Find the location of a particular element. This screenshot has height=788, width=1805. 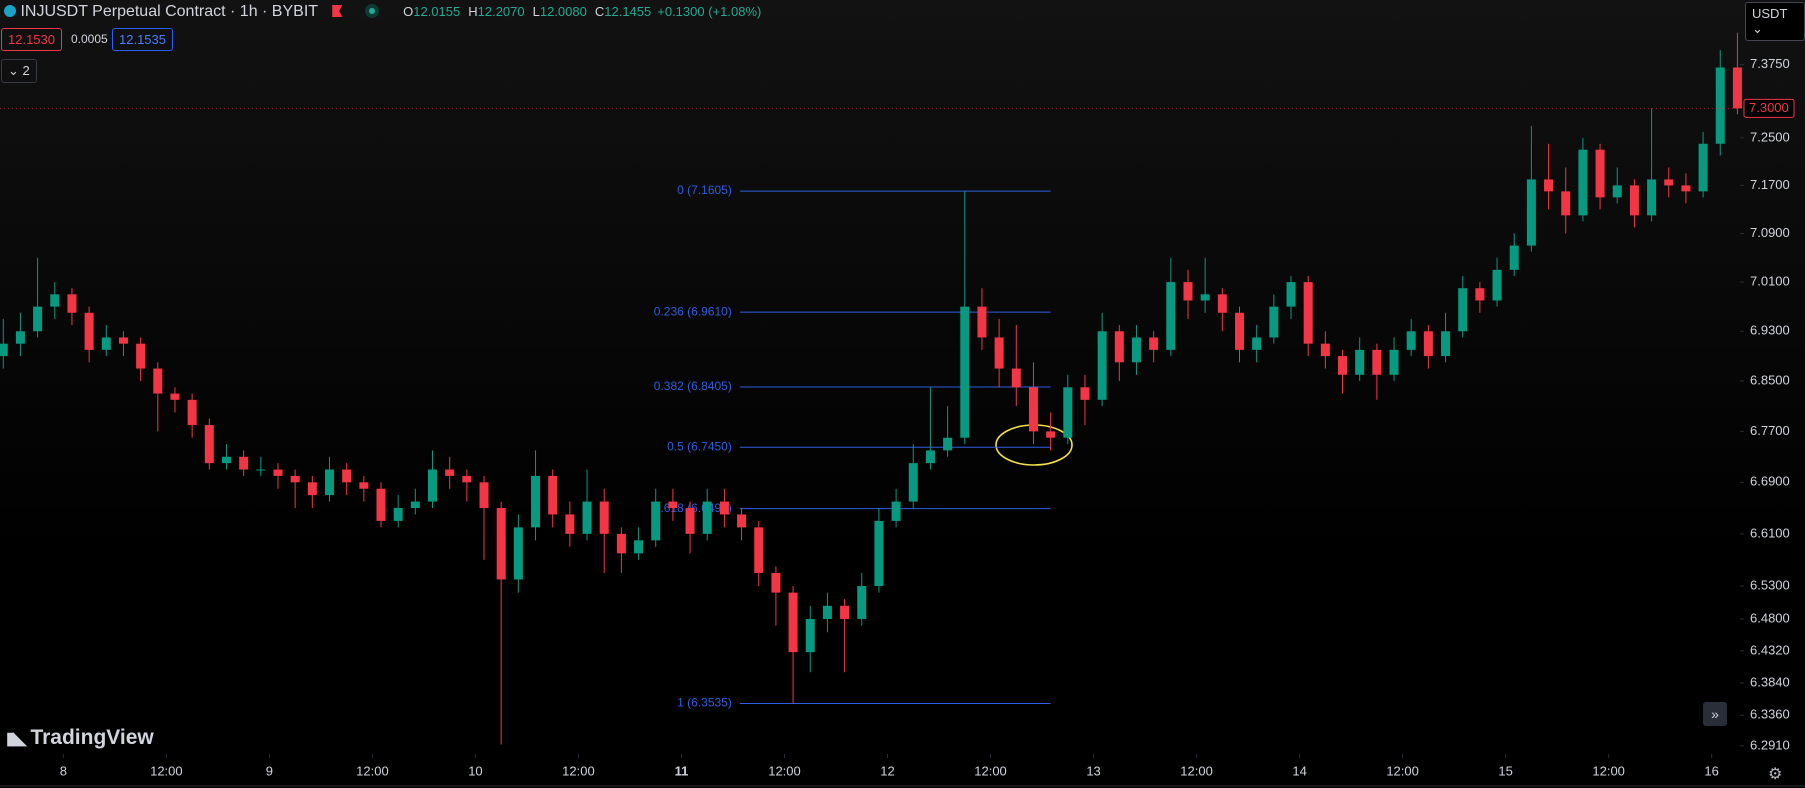

y-tick-label: 6.6900 is located at coordinates (1770, 481).